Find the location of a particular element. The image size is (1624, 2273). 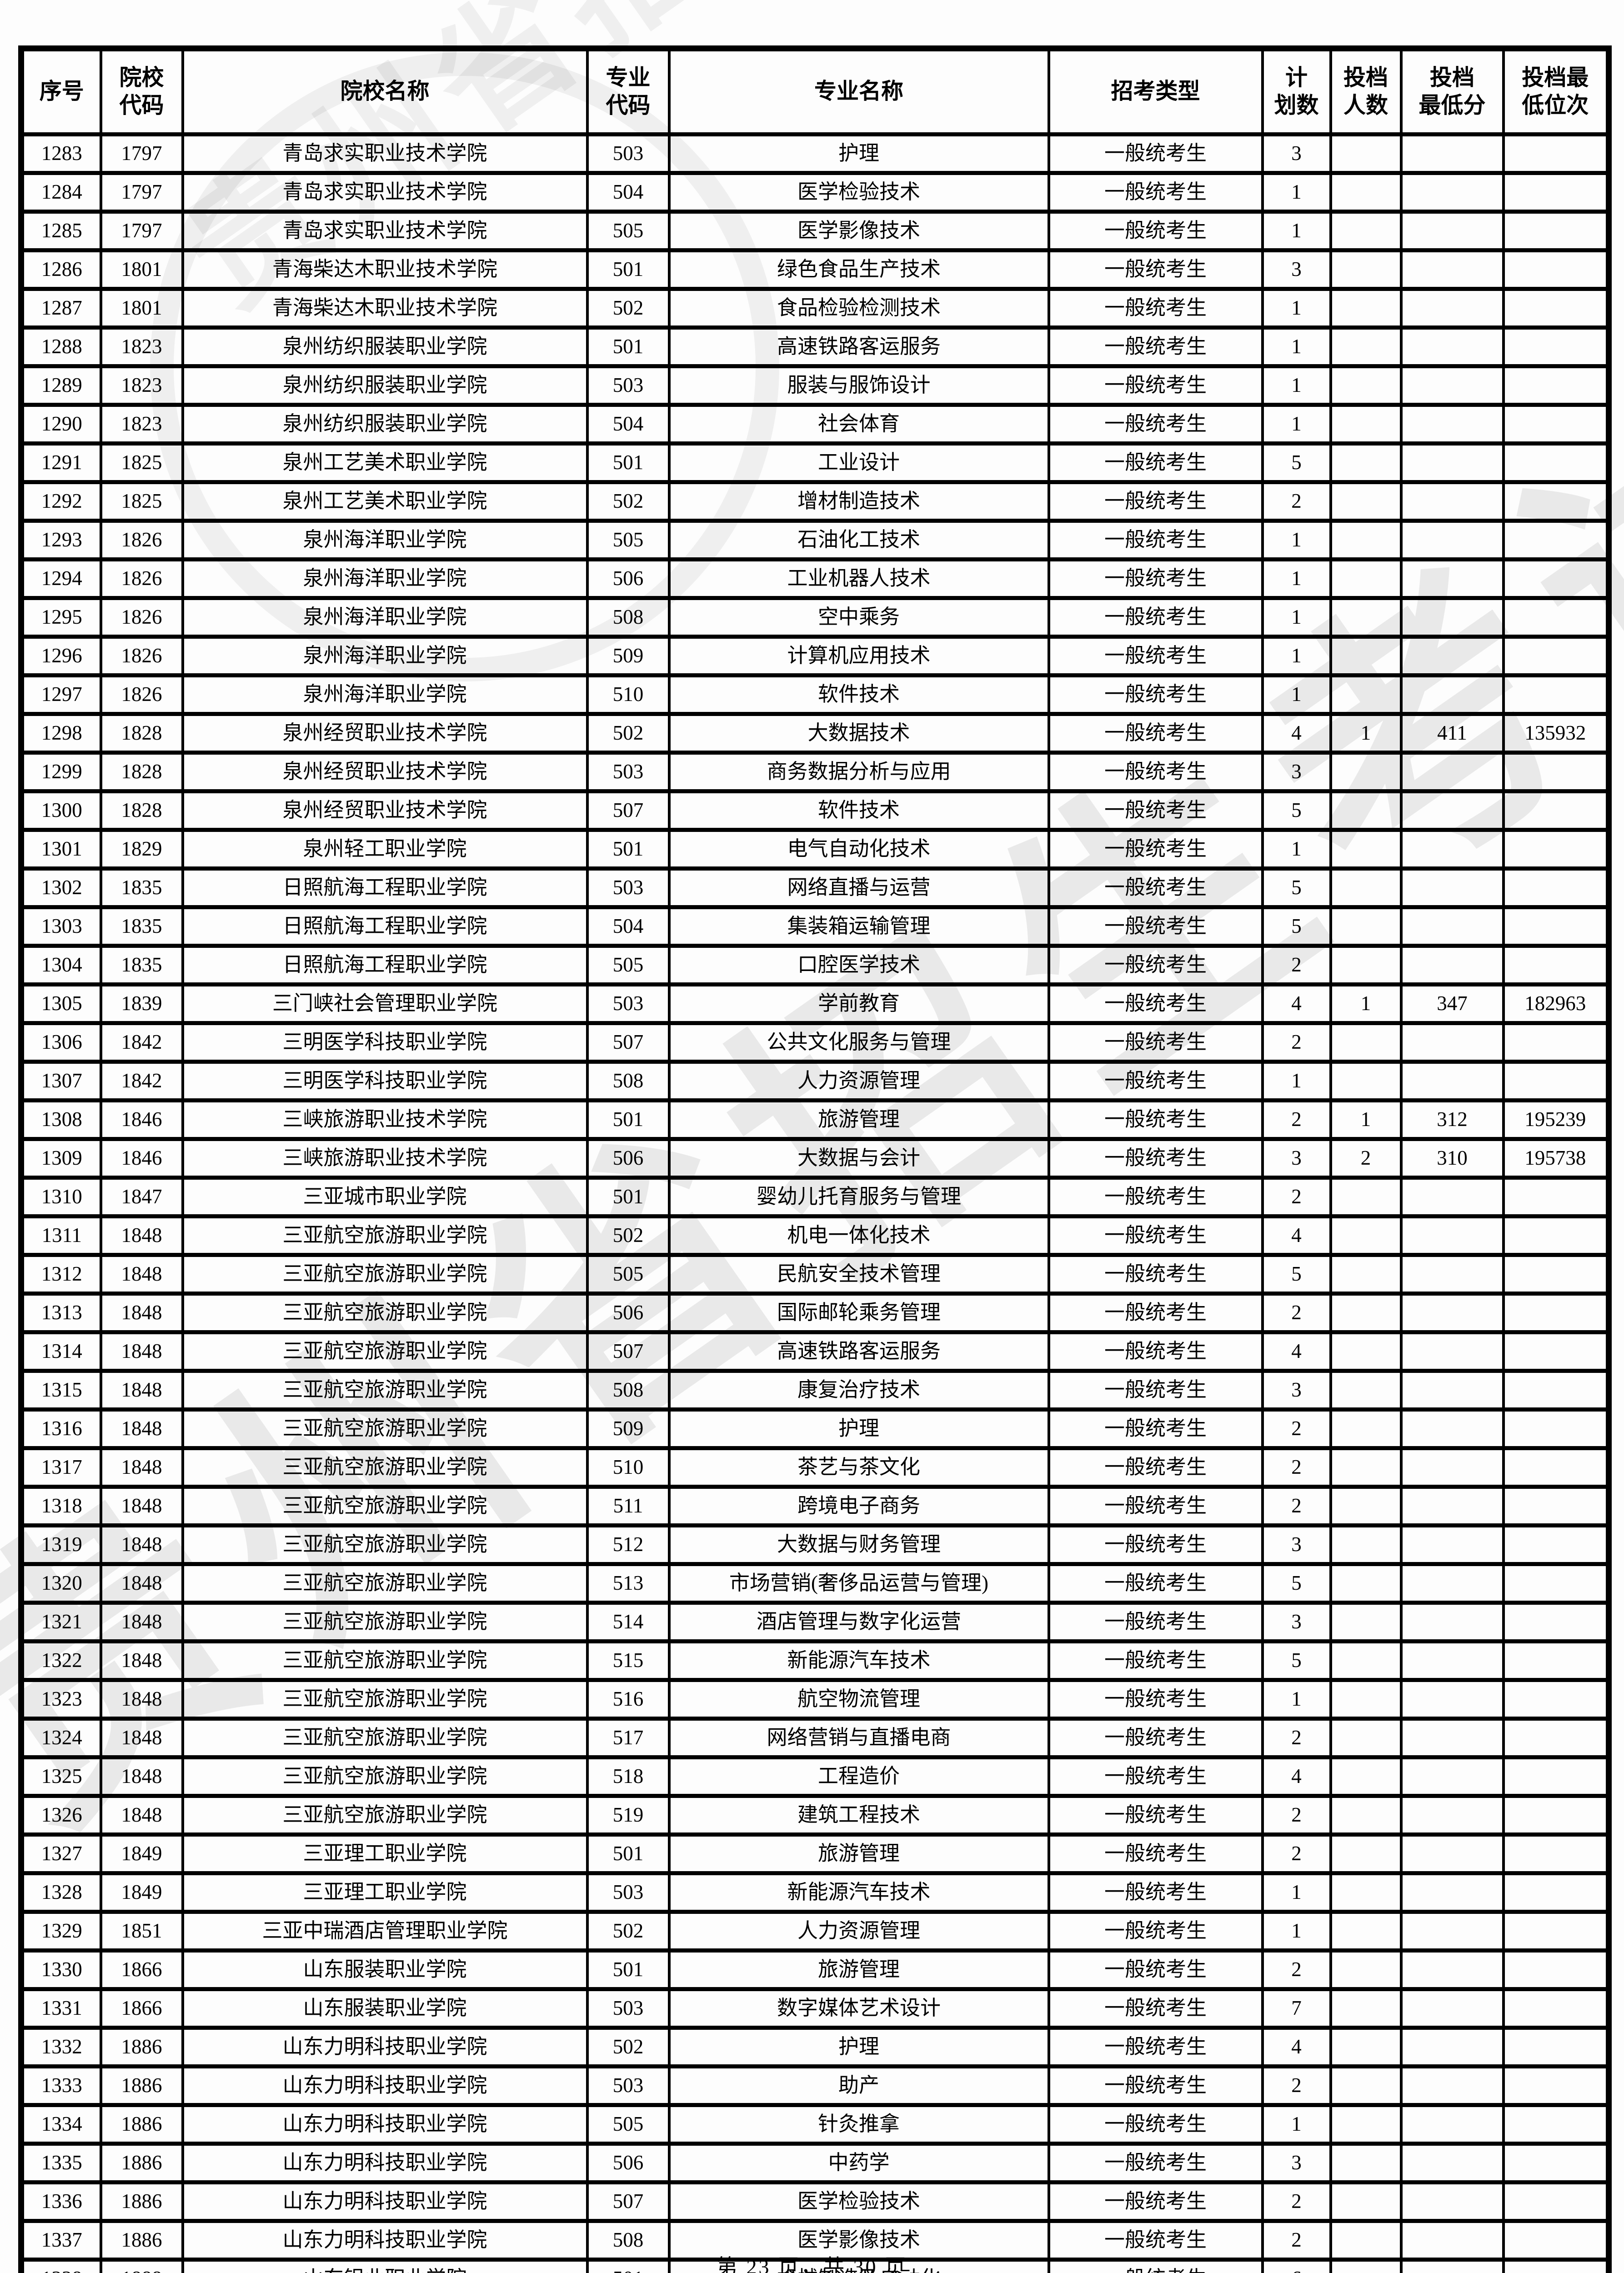

cell-seq: 1294 is located at coordinates (61, 578).